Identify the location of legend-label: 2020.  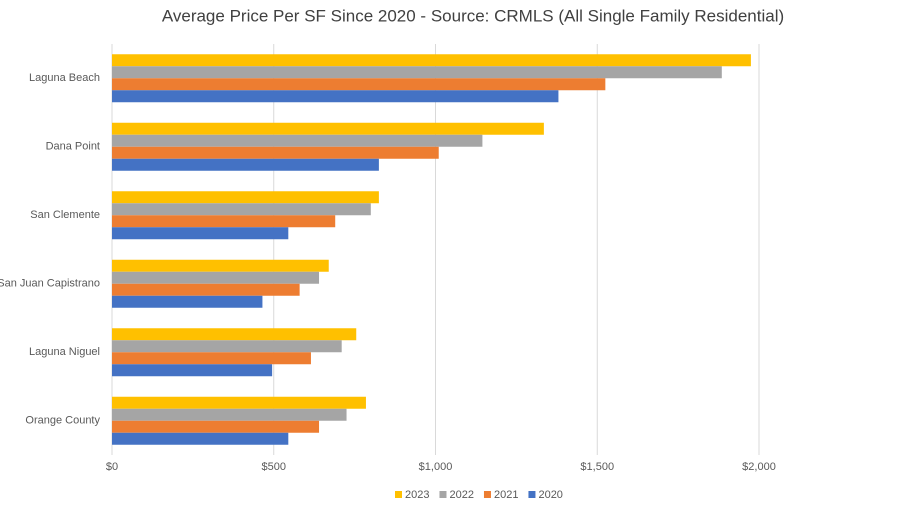
(550, 495).